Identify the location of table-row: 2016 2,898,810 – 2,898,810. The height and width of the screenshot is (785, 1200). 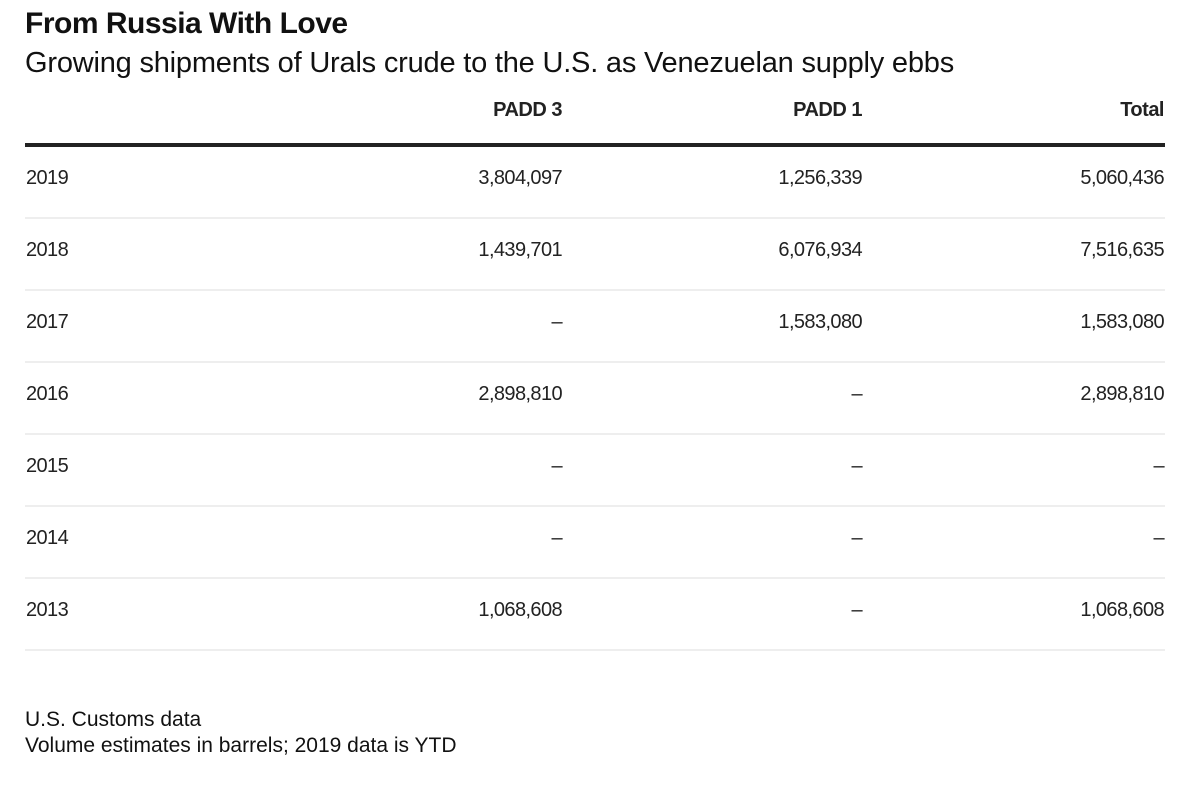
(595, 399).